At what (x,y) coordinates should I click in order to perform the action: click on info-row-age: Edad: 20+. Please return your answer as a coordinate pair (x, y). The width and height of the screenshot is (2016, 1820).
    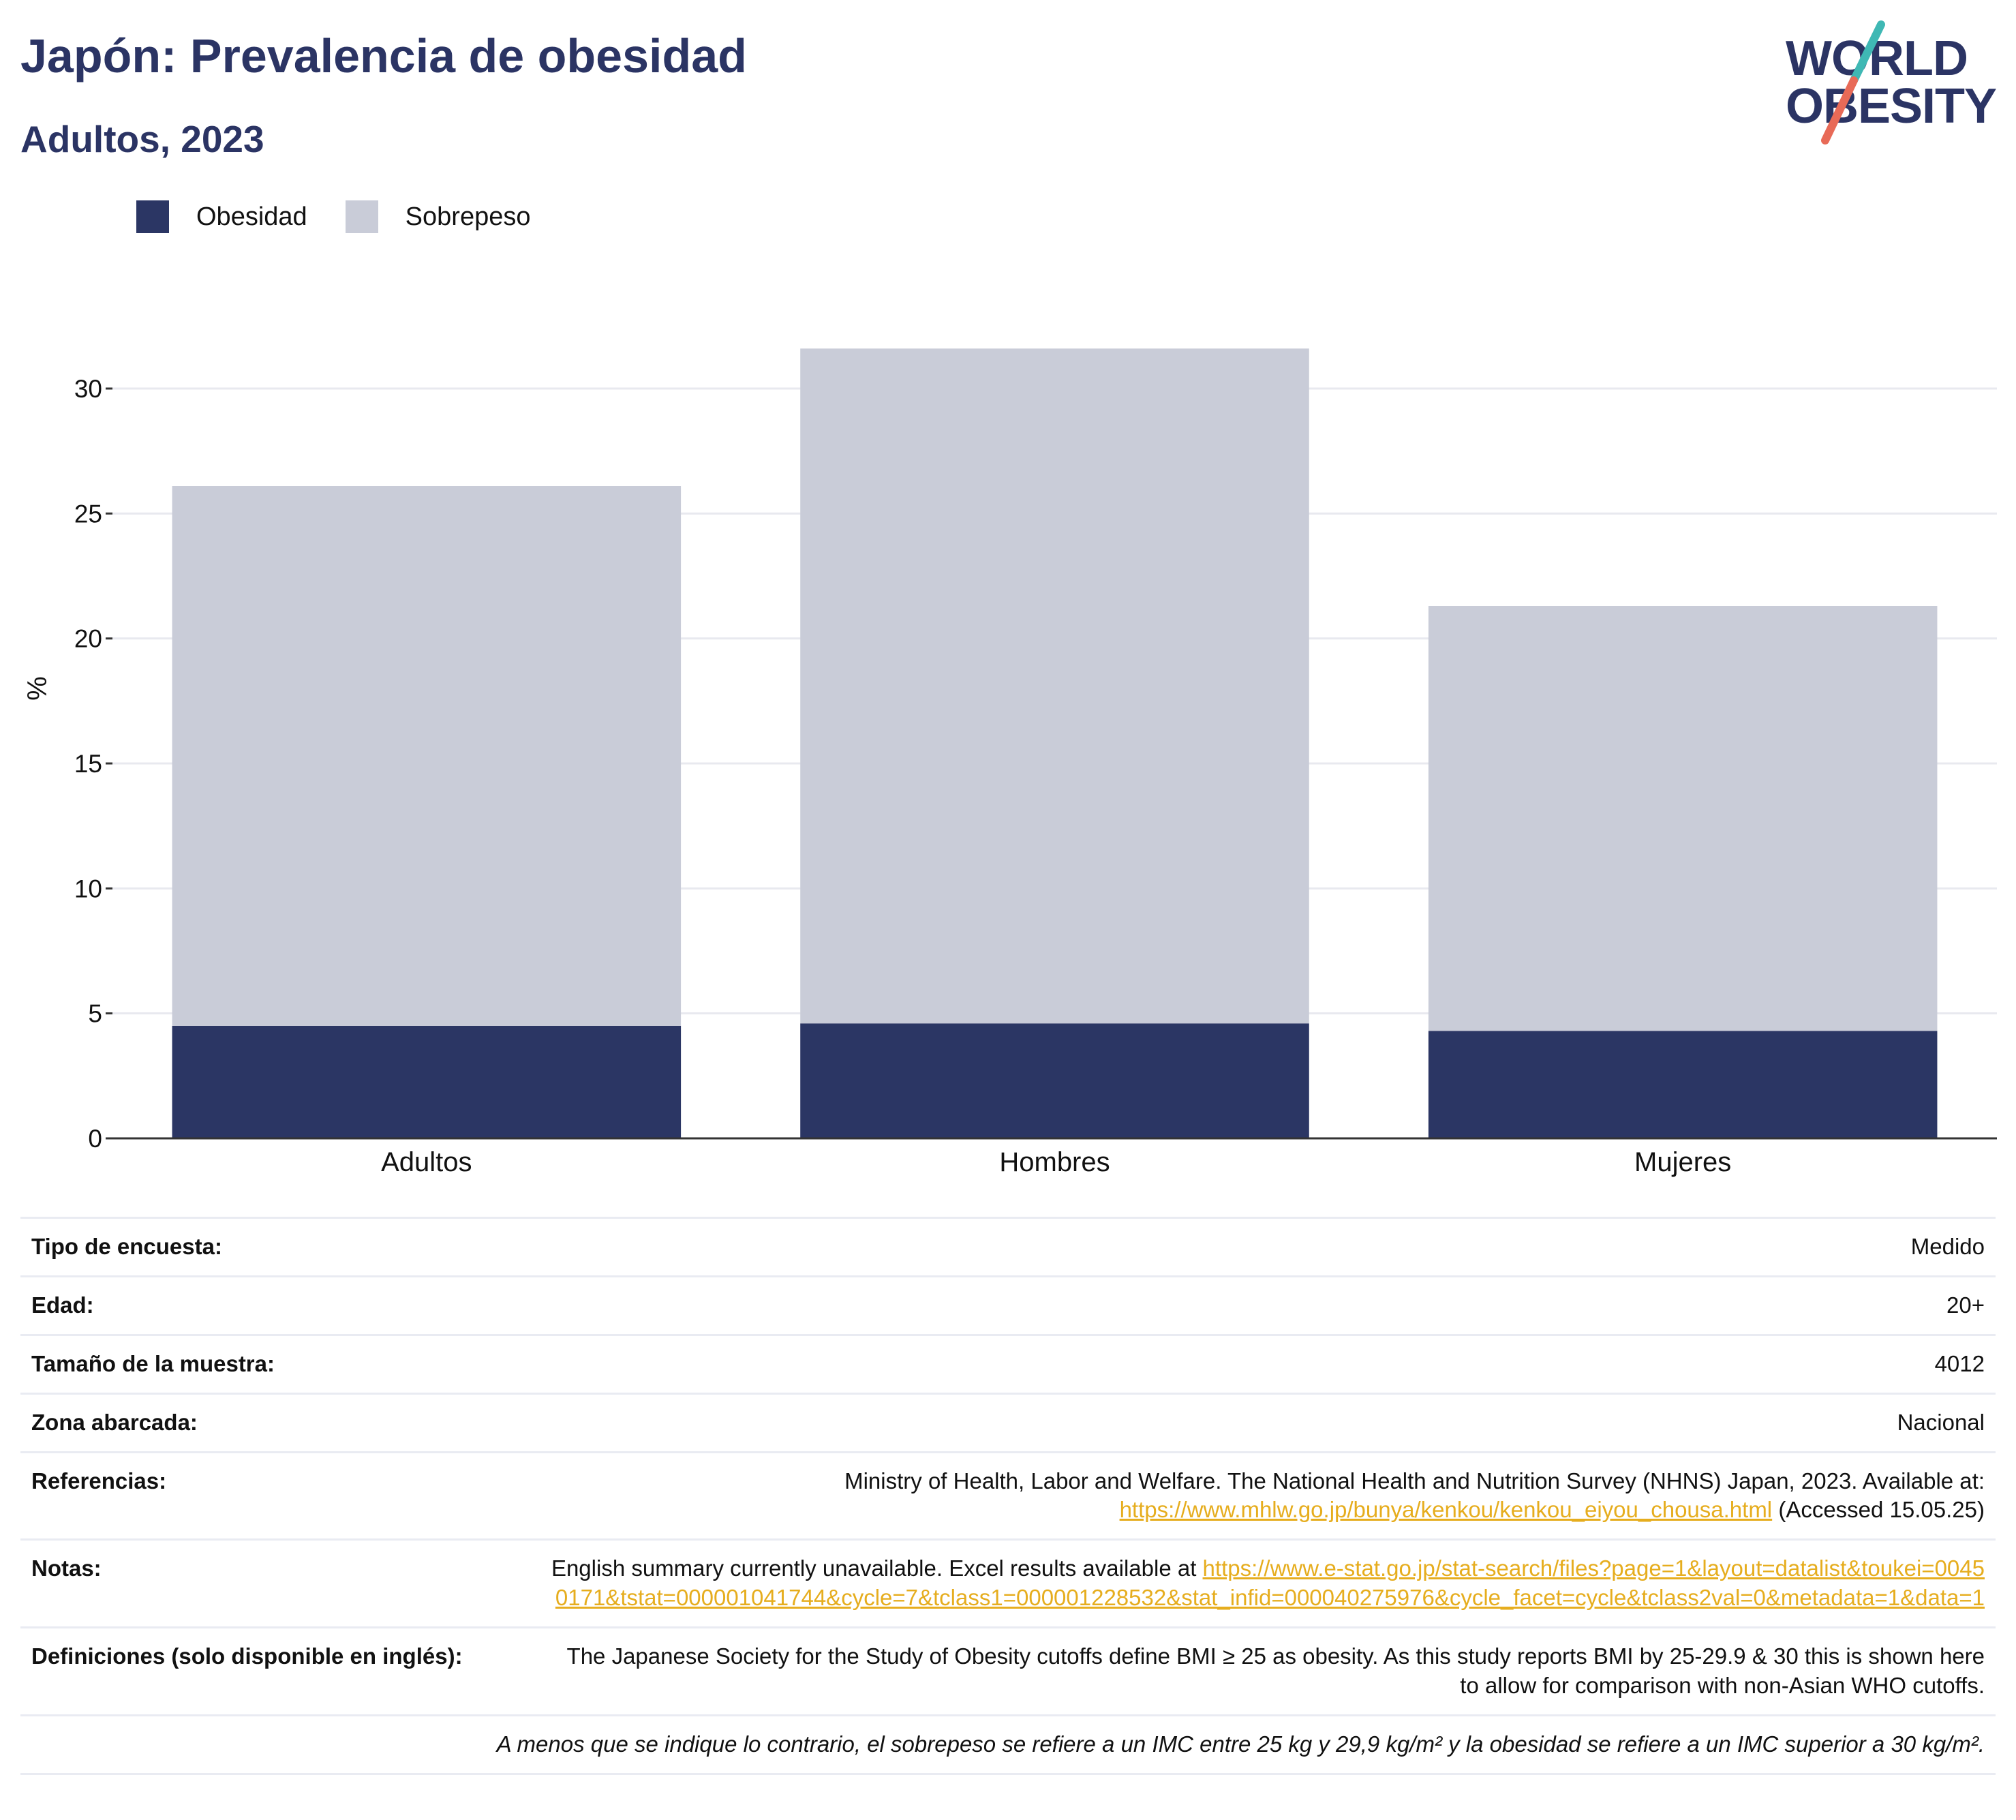
    Looking at the image, I should click on (1008, 1305).